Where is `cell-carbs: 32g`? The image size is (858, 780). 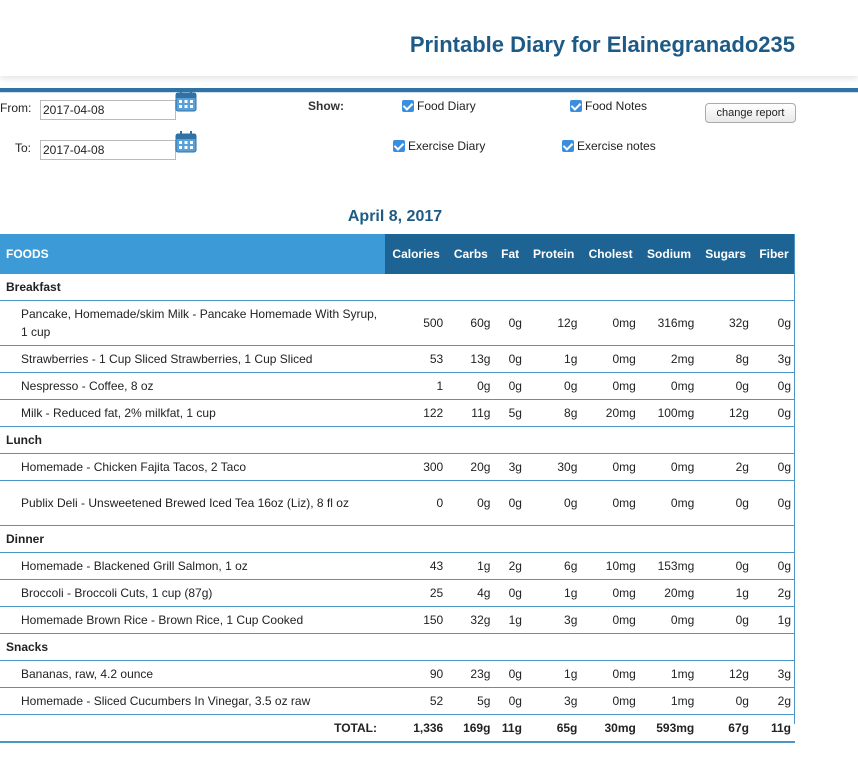 cell-carbs: 32g is located at coordinates (471, 620).